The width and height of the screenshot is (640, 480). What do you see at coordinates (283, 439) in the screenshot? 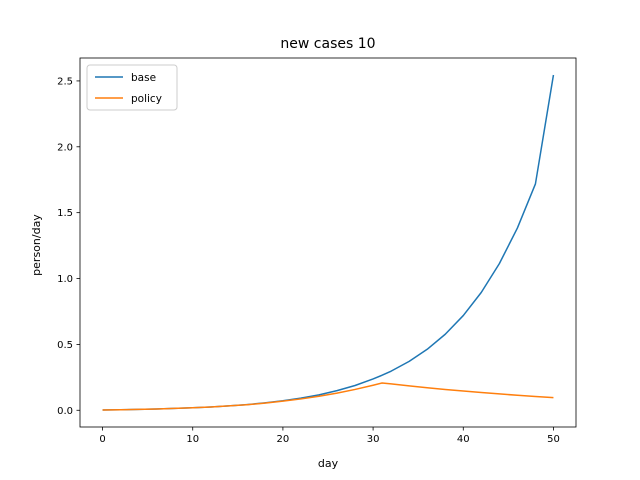
I see `x-tick-label: 20` at bounding box center [283, 439].